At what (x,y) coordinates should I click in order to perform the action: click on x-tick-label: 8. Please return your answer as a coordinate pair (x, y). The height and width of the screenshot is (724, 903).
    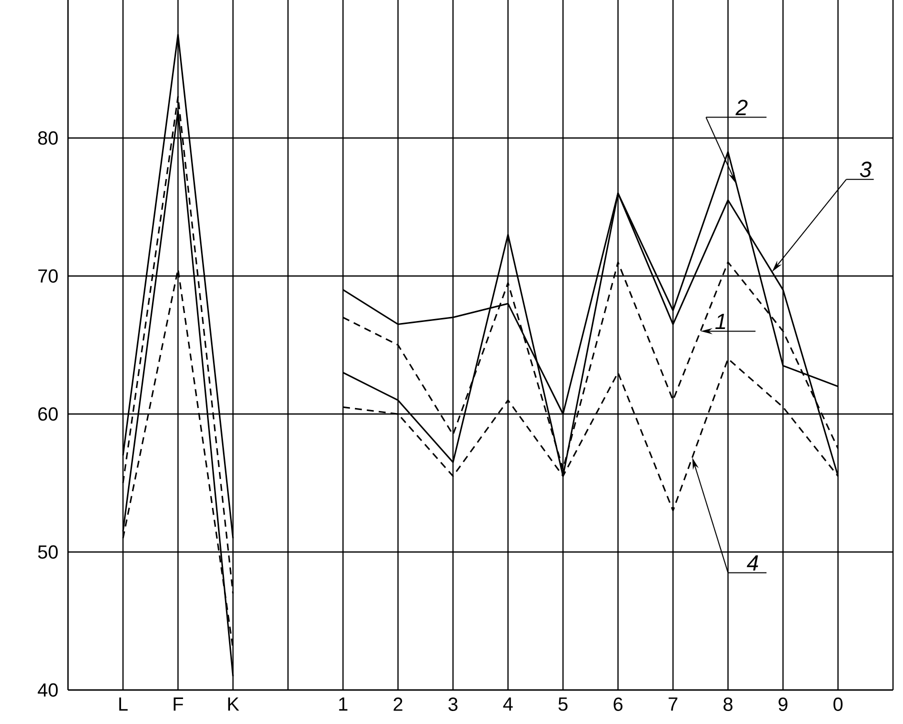
    Looking at the image, I should click on (728, 704).